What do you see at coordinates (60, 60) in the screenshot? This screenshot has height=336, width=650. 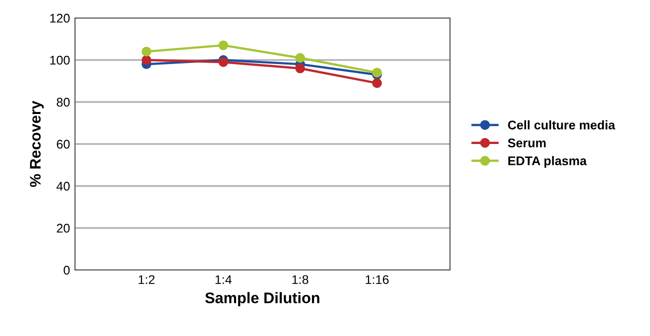 I see `y-tick-label: 100` at bounding box center [60, 60].